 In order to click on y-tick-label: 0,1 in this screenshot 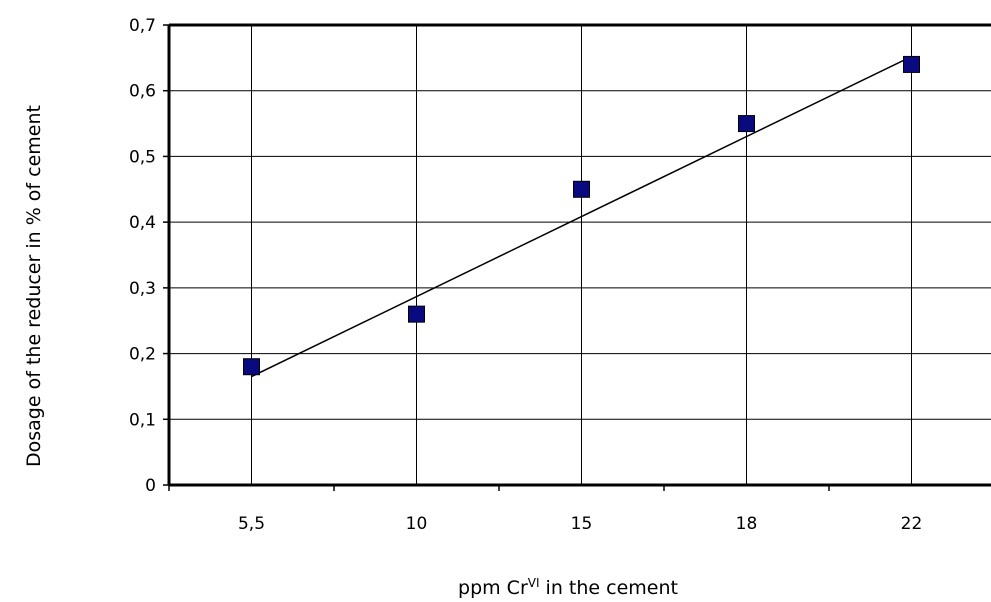, I will do `click(142, 420)`.